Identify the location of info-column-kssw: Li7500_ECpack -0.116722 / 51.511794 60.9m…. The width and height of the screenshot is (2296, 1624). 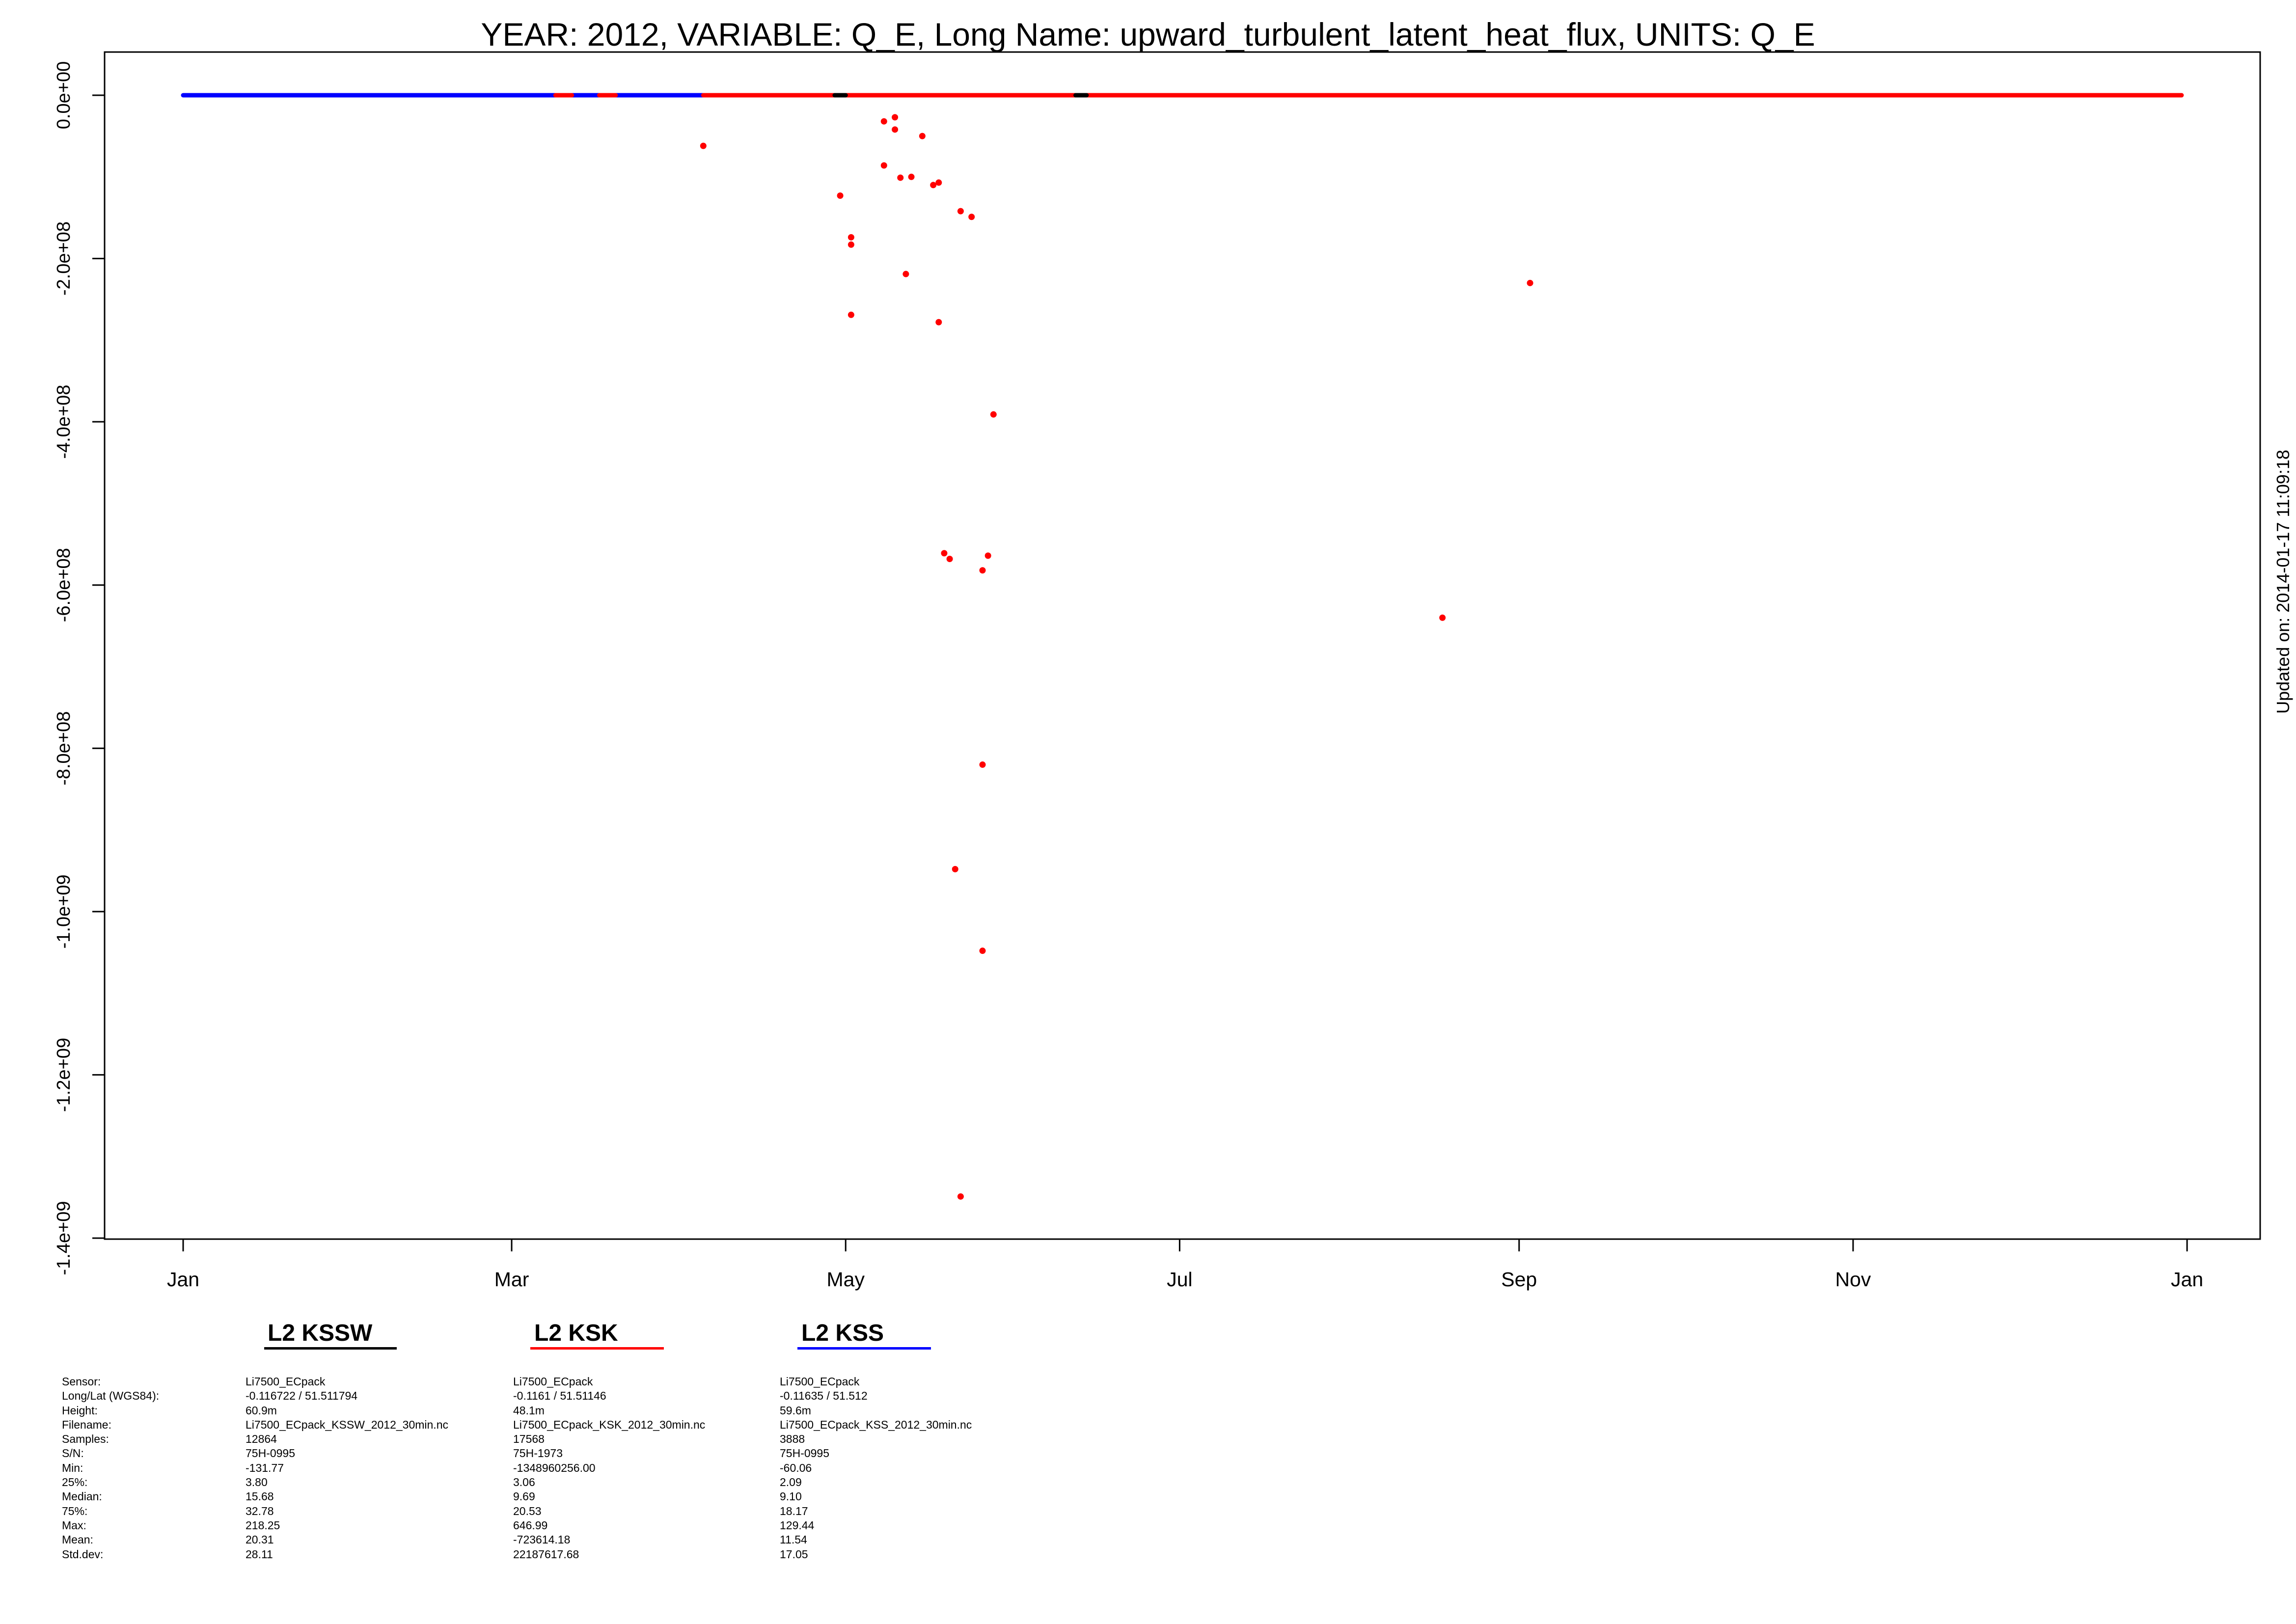
(347, 1468).